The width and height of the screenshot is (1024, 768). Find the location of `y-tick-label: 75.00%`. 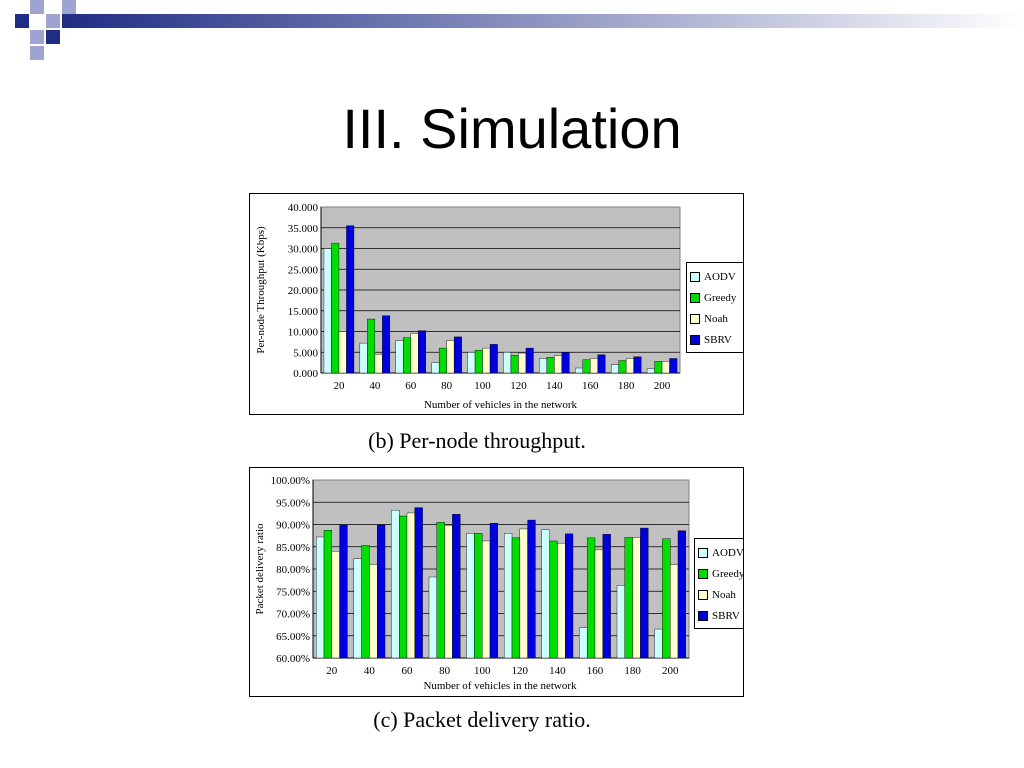

y-tick-label: 75.00% is located at coordinates (293, 592).